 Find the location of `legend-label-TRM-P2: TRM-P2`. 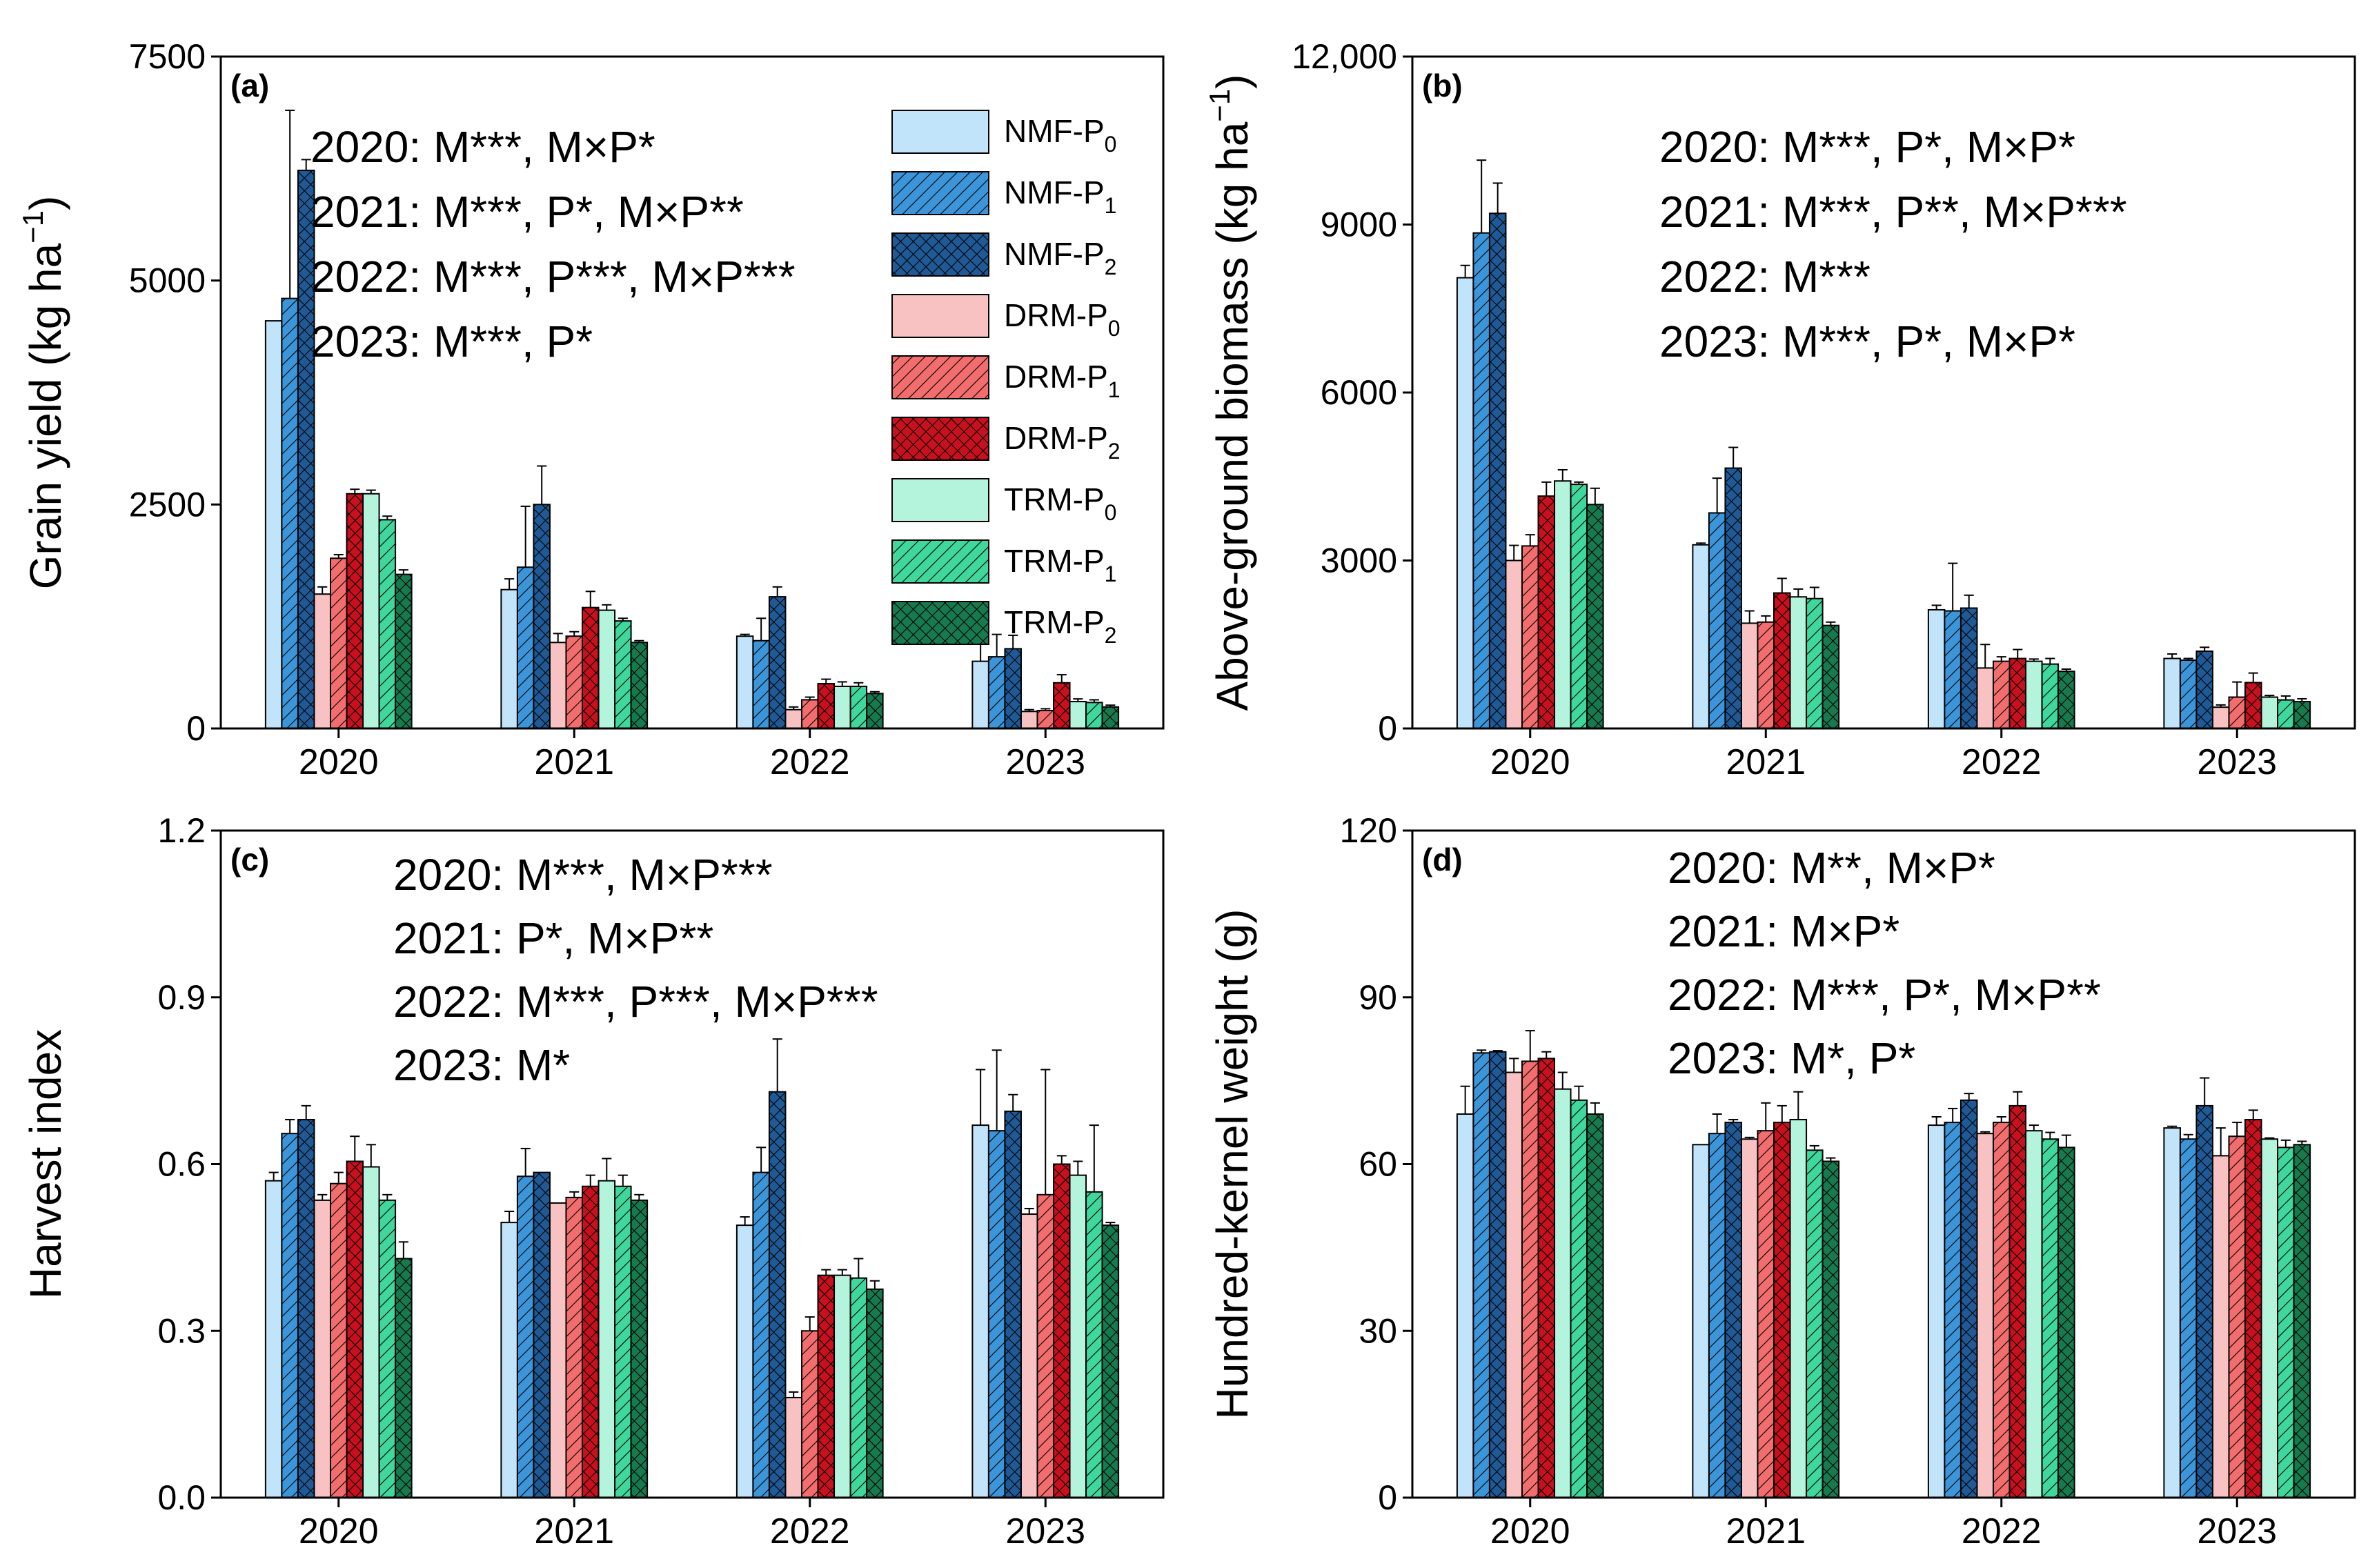

legend-label-TRM-P2: TRM-P2 is located at coordinates (1060, 626).